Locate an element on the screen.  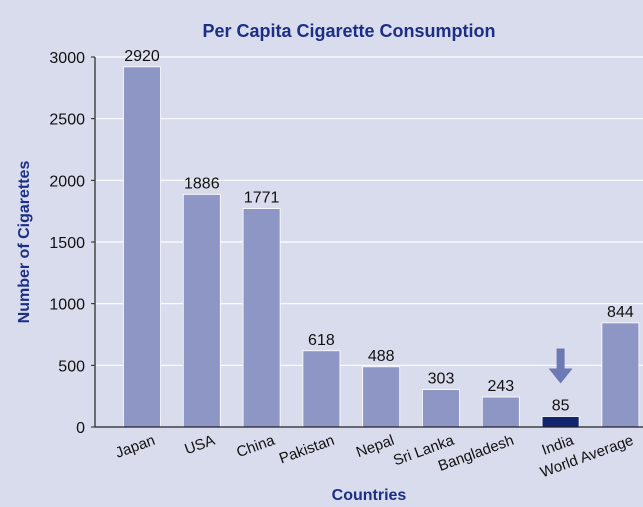
x-axis-title: Countries is located at coordinates (369, 495).